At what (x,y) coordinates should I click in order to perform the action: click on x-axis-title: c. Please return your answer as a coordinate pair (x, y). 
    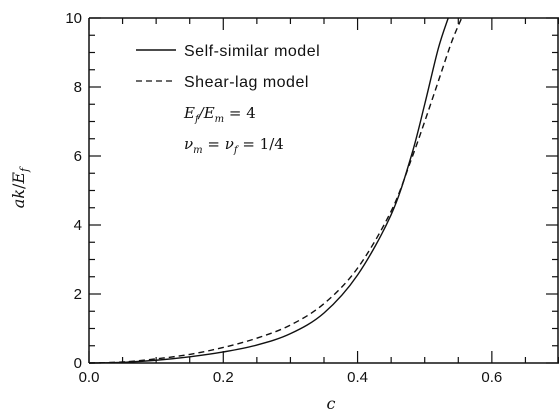
    Looking at the image, I should click on (331, 403).